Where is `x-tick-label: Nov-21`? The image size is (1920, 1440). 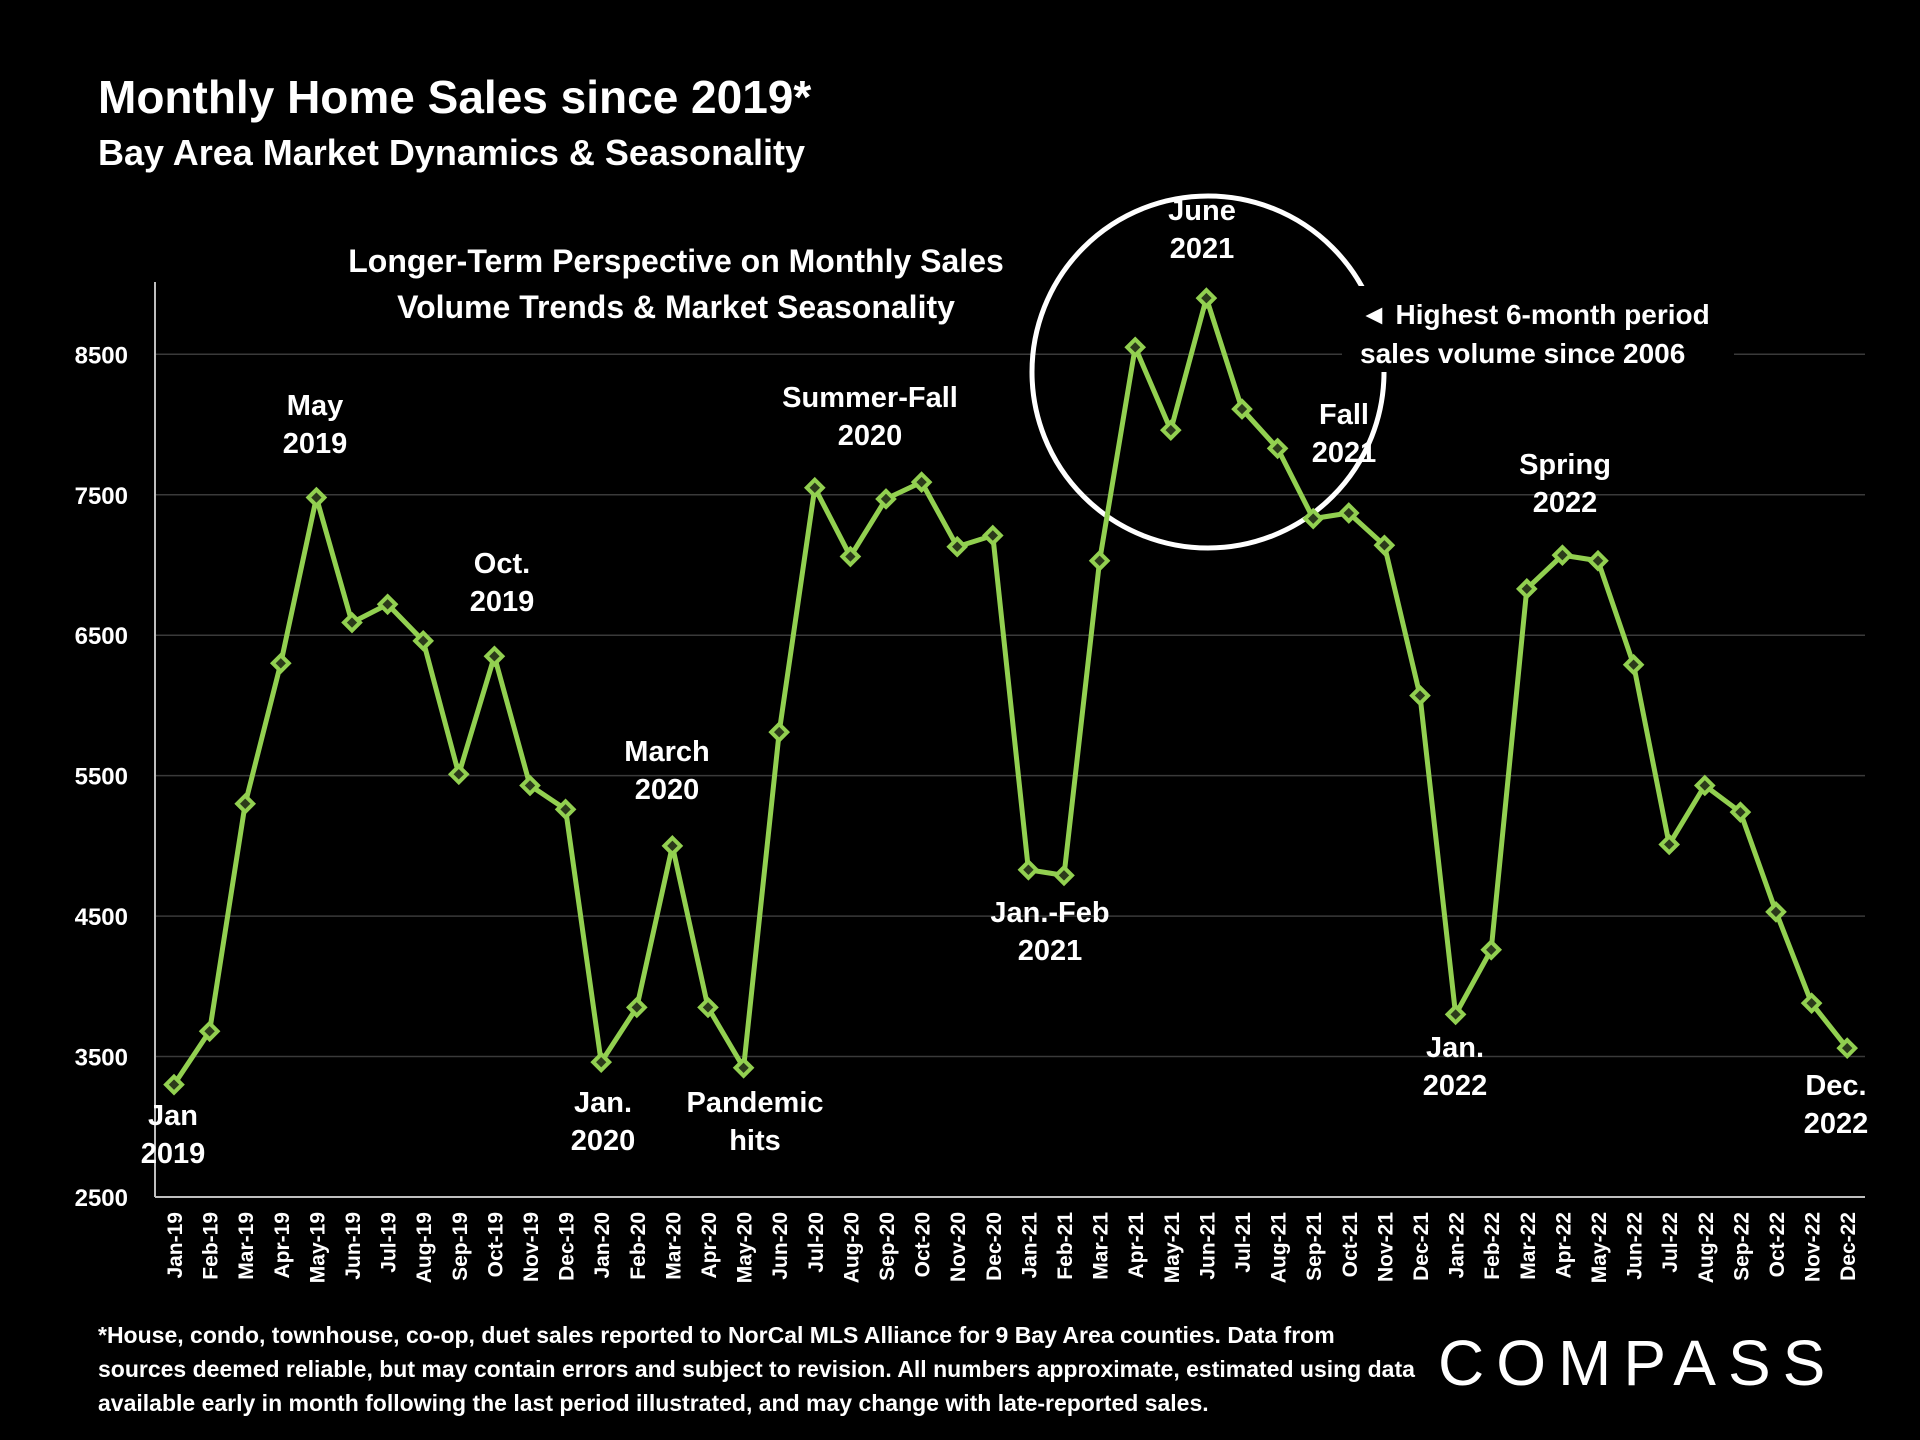
x-tick-label: Nov-21 is located at coordinates (1385, 1247).